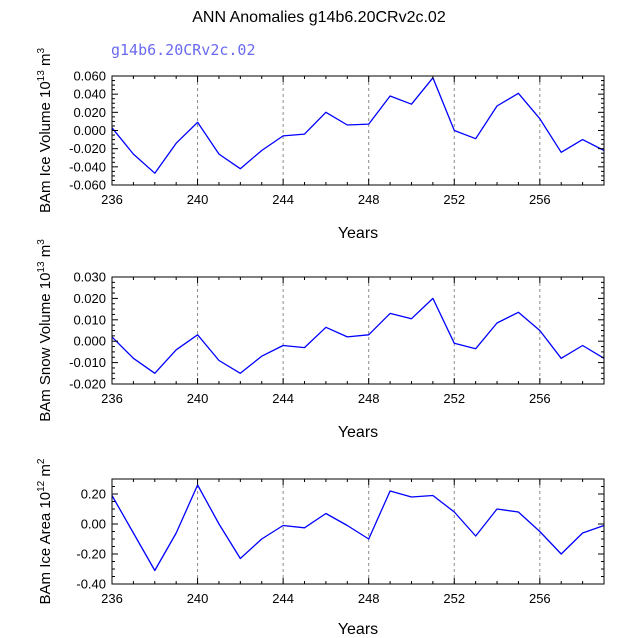 The height and width of the screenshot is (638, 638). Describe the element at coordinates (89, 277) in the screenshot. I see `y-tick-label: 0.030` at that location.